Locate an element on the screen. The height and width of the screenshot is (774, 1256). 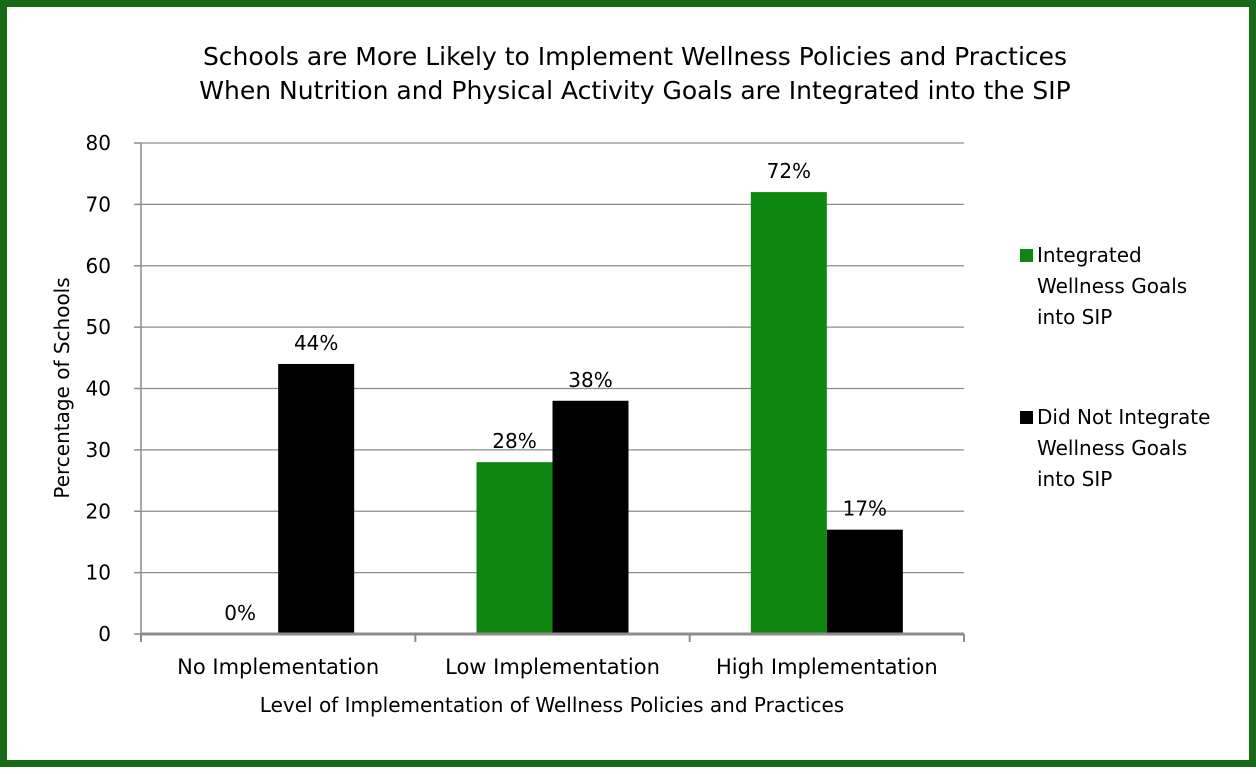
y-tick-label: 60 is located at coordinates (98, 266).